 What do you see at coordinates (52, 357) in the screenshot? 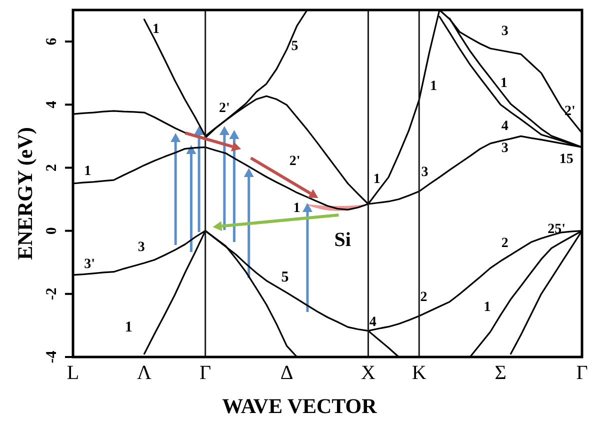
I see `y-tick-label: -4` at bounding box center [52, 357].